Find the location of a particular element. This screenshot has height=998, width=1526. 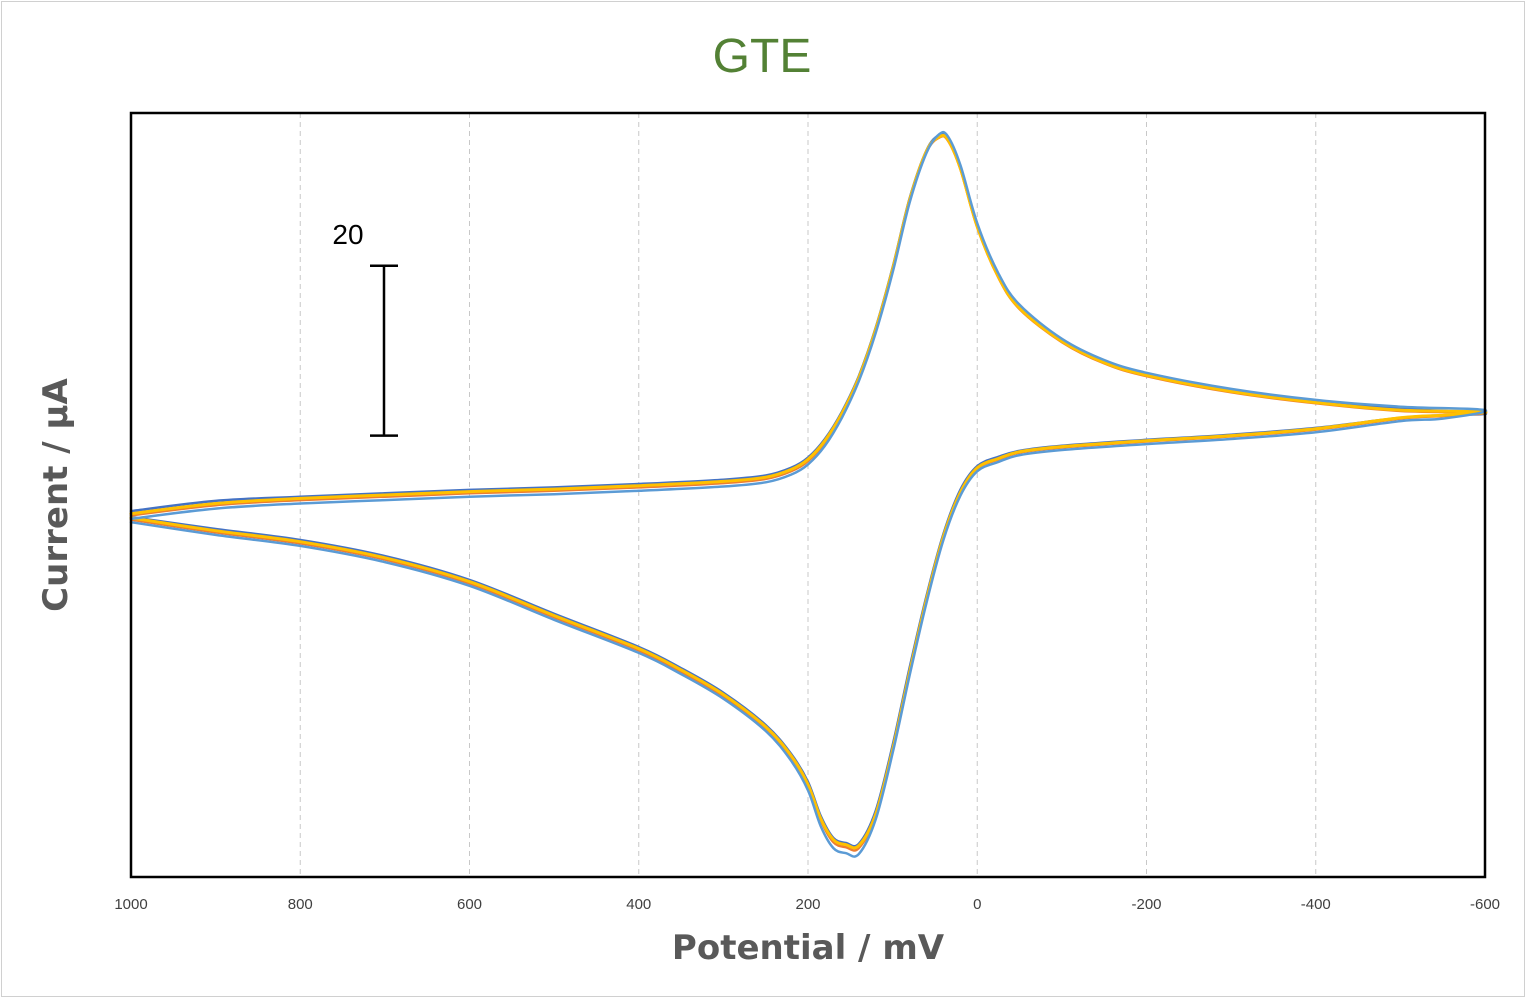

x-tick-label: 400 is located at coordinates (638, 904).